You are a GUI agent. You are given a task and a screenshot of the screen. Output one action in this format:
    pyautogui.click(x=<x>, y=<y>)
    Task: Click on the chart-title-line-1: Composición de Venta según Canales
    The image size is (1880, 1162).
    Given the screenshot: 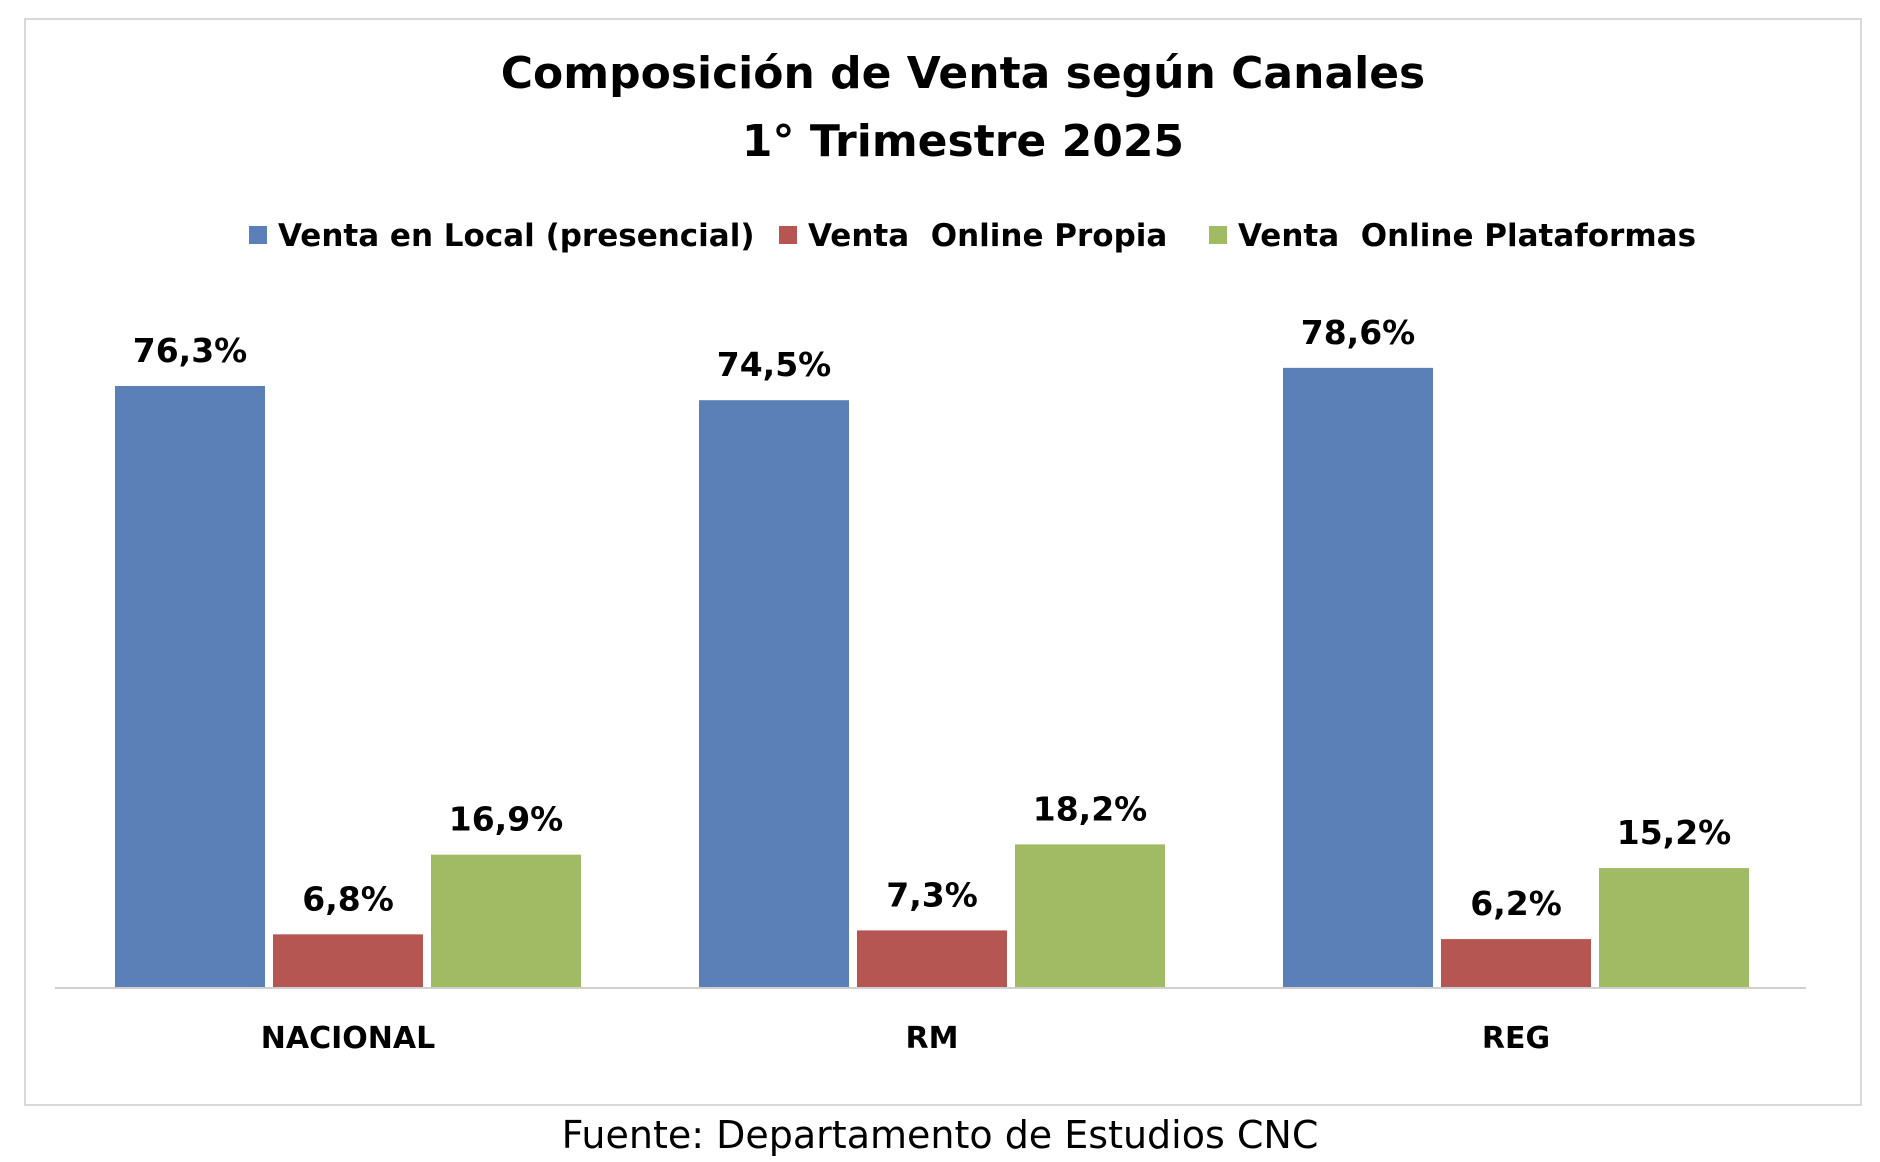 What is the action you would take?
    pyautogui.click(x=963, y=73)
    